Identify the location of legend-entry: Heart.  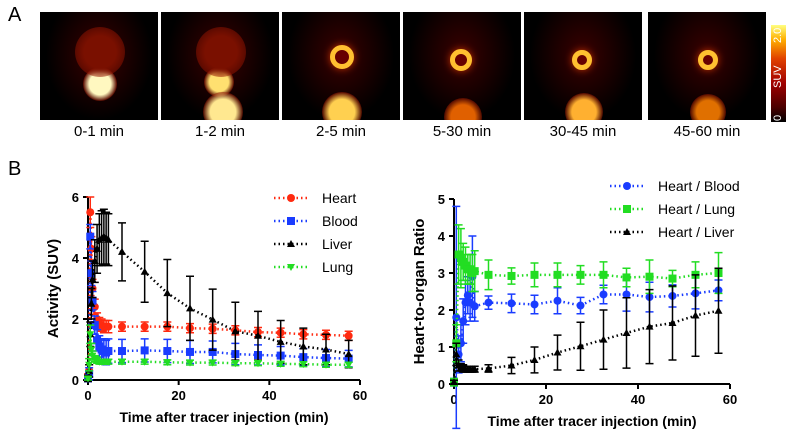
(339, 198).